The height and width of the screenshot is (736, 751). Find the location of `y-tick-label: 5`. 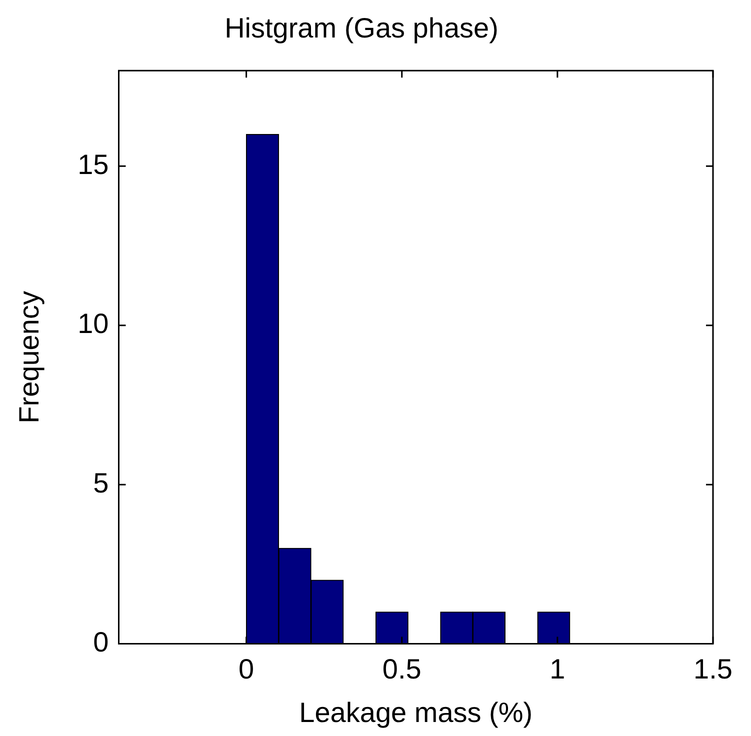

y-tick-label: 5 is located at coordinates (101, 482).